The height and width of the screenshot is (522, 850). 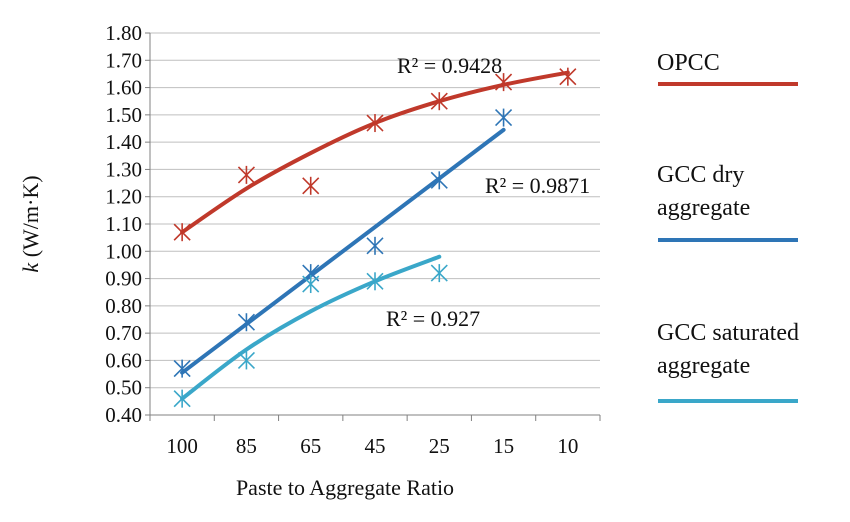 I want to click on x-tick-label: 65, so click(x=310, y=446).